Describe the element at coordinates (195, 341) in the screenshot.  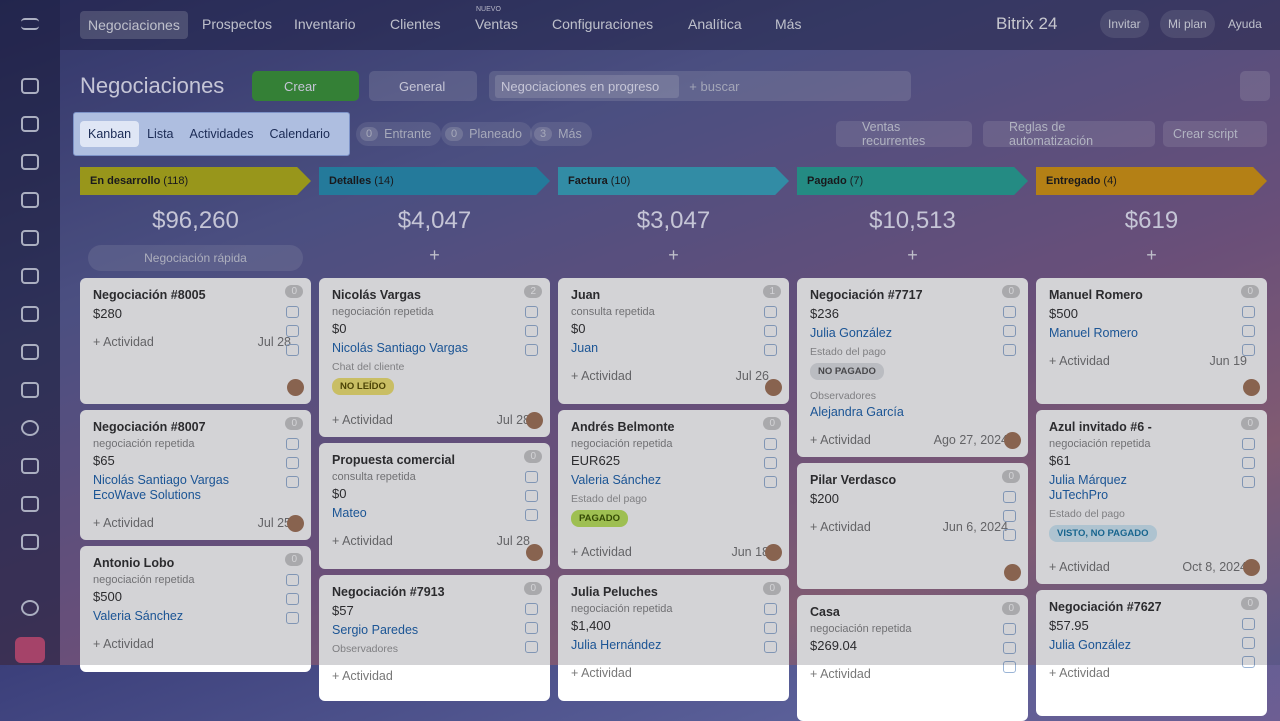
I see `deal-card: Negociación #8005 0 $280 + Actividad Jul 28` at that location.